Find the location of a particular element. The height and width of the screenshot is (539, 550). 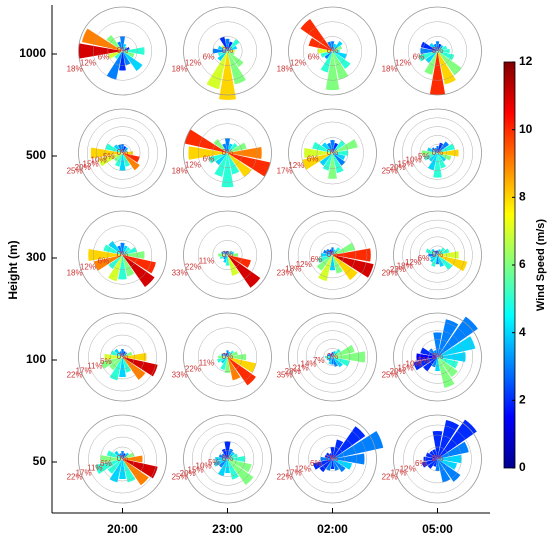

ring-label: 12% is located at coordinates (193, 165).